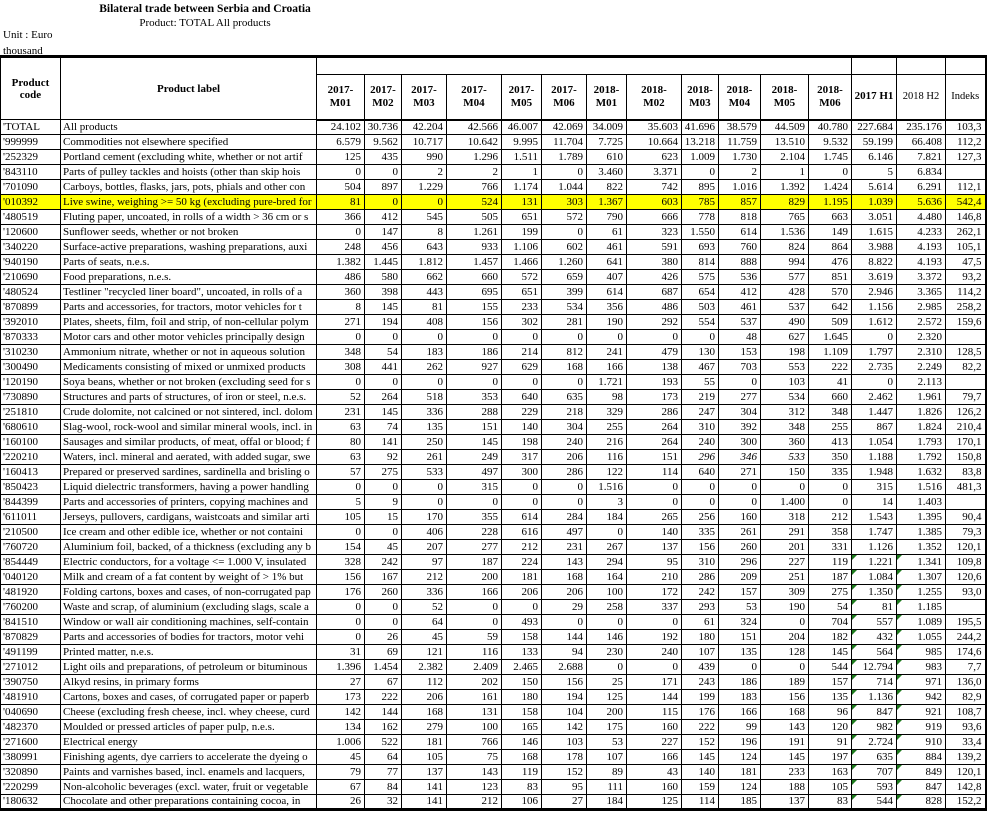 The width and height of the screenshot is (987, 814). Describe the element at coordinates (564, 667) in the screenshot. I see `month-value-cell: 2.688` at that location.